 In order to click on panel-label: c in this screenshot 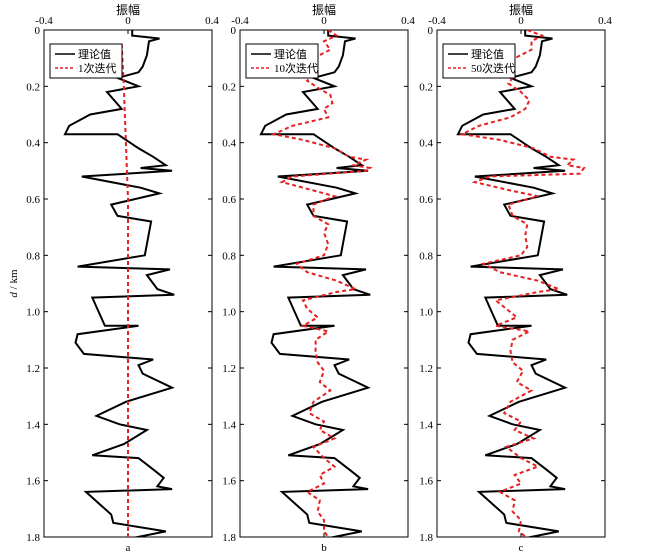, I will do `click(521, 548)`.